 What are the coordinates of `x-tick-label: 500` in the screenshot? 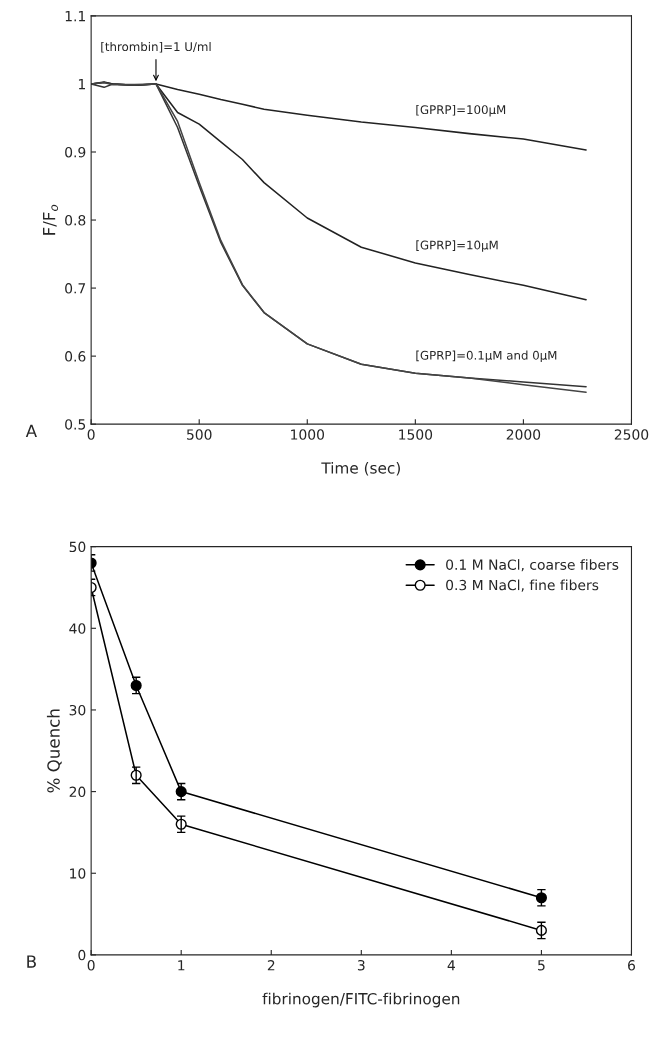 It's located at (199, 434).